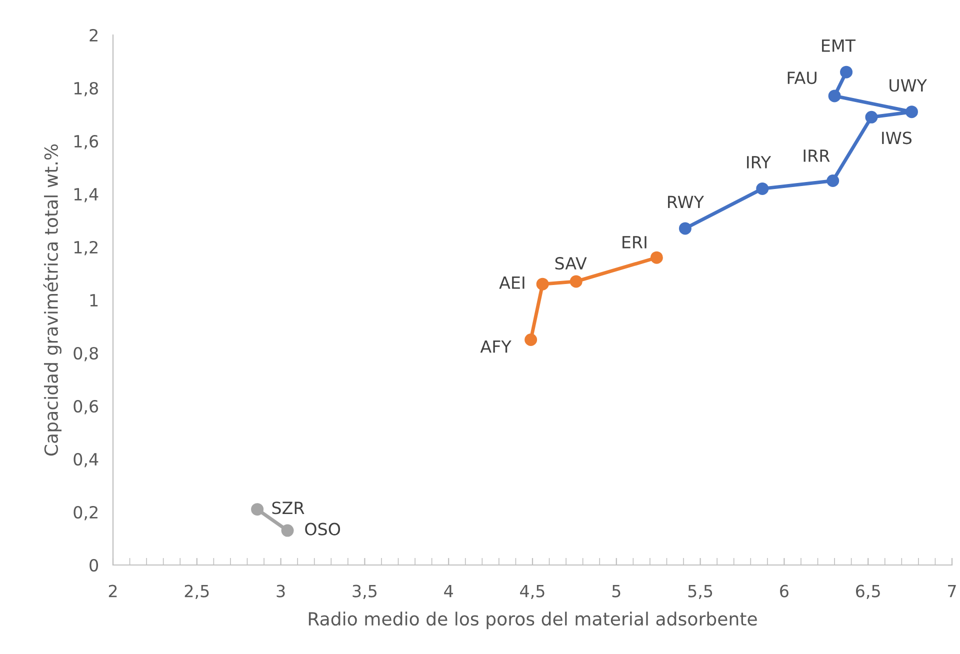 The image size is (960, 654). I want to click on annotation: AEI, so click(511, 282).